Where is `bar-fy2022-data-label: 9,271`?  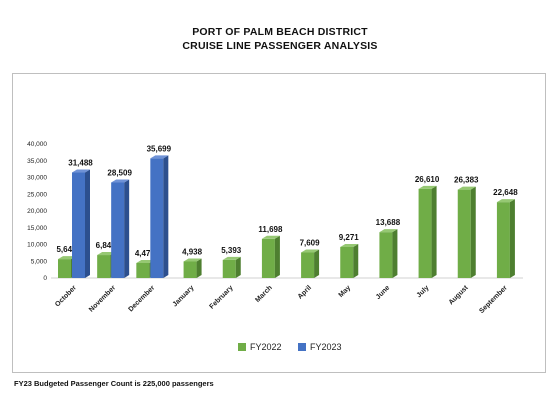
bar-fy2022-data-label: 9,271 is located at coordinates (349, 237).